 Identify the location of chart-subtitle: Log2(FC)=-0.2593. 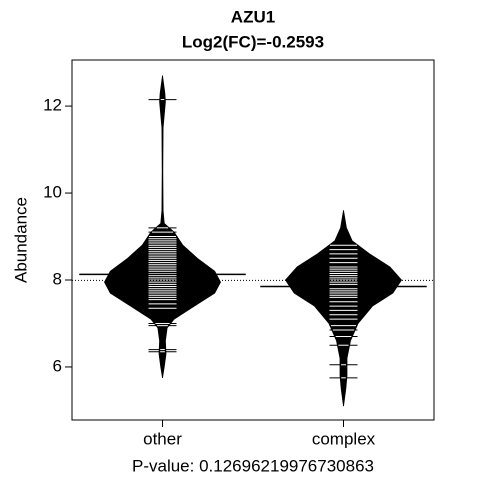
(253, 41).